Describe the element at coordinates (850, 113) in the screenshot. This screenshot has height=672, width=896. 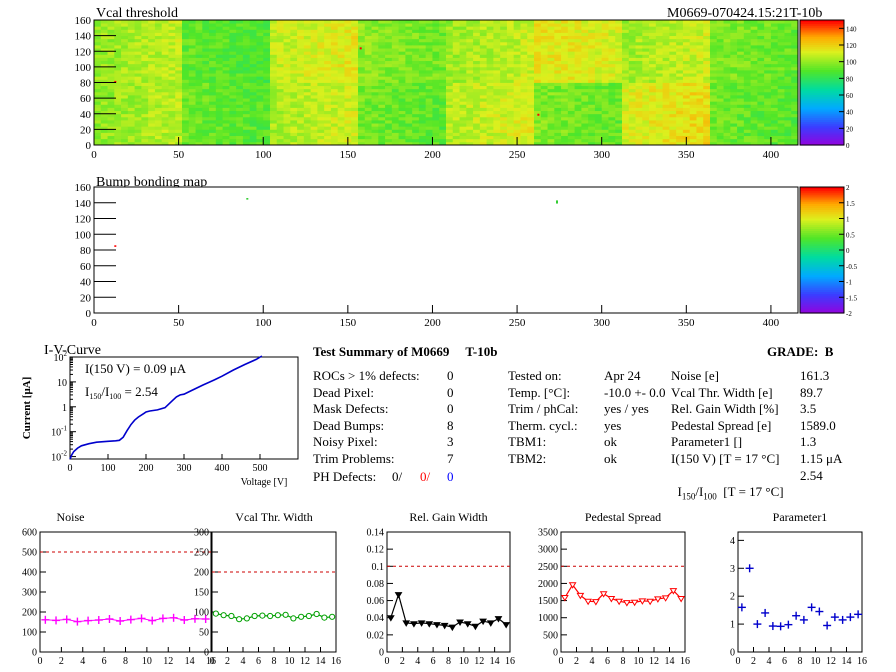
I see `vcal-palette-label: 40` at that location.